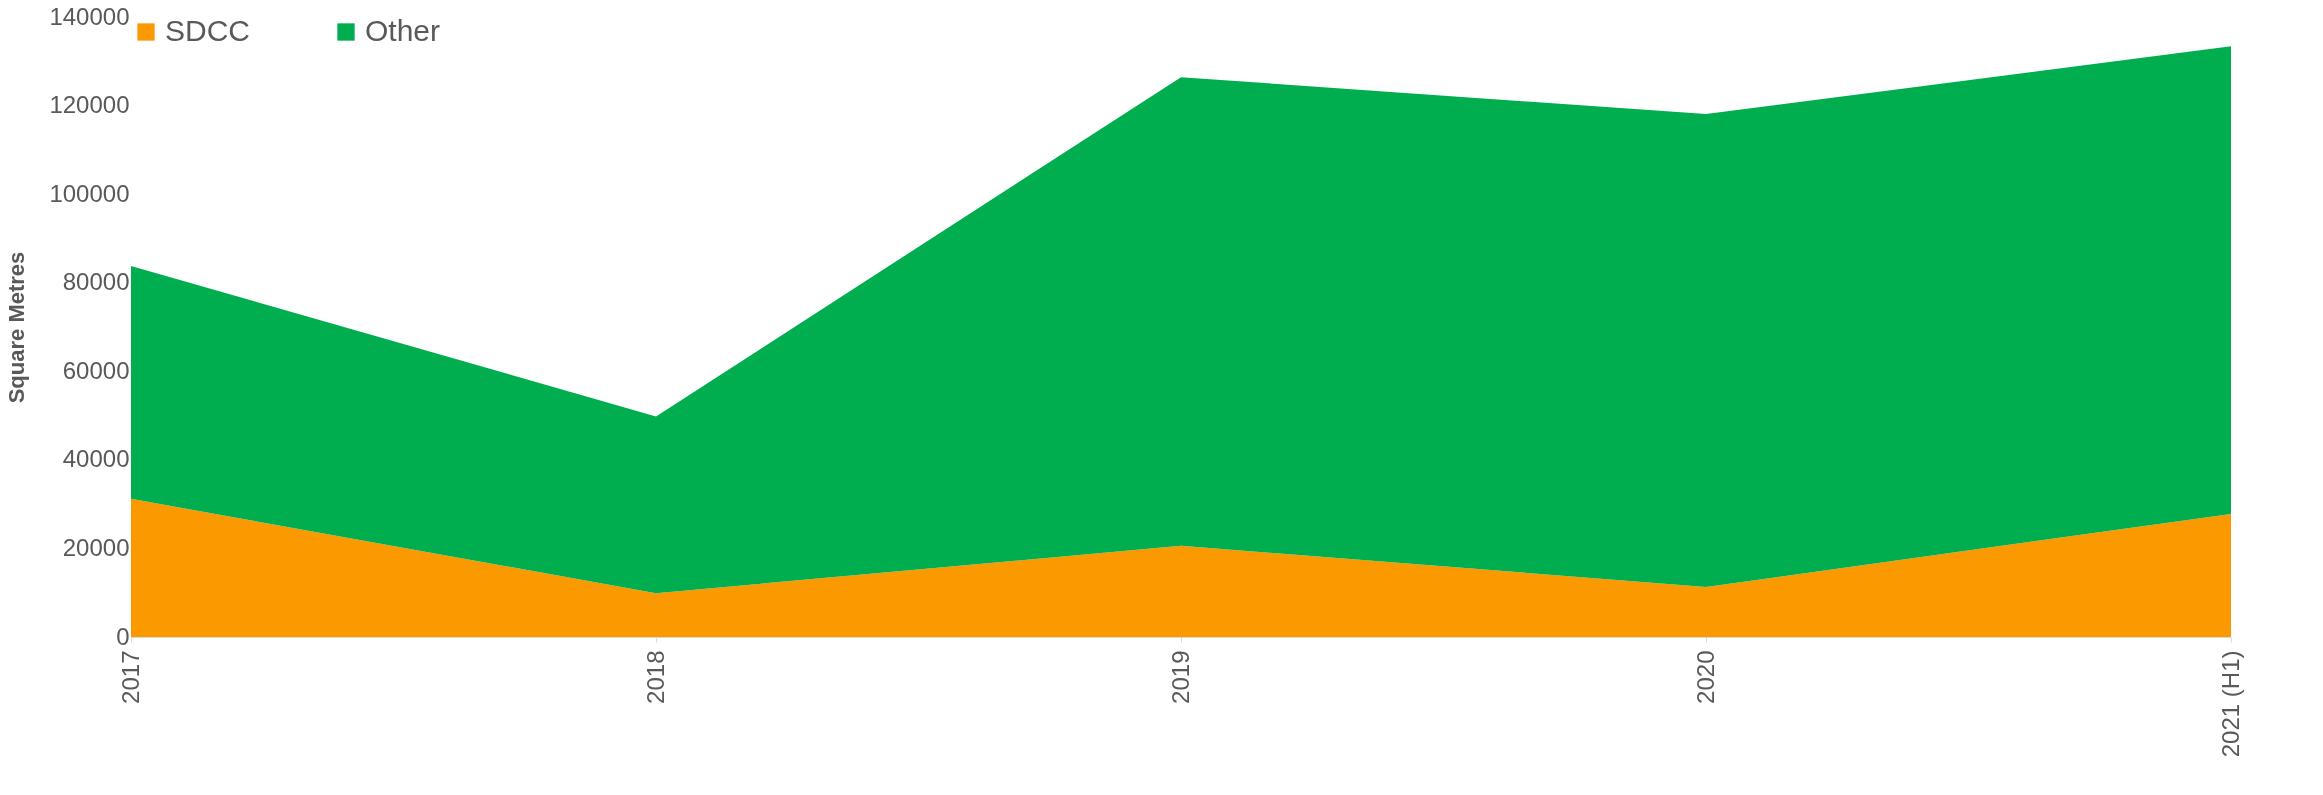  Describe the element at coordinates (89, 105) in the screenshot. I see `y-tick-label: 120000` at that location.